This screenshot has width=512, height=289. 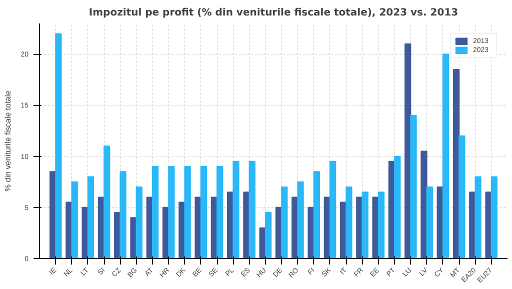 What do you see at coordinates (273, 13) in the screenshot?
I see `chart-title: Impozitul pe profit (% din veniturile fiscale totale), 2023 vs. 2013` at bounding box center [273, 13].